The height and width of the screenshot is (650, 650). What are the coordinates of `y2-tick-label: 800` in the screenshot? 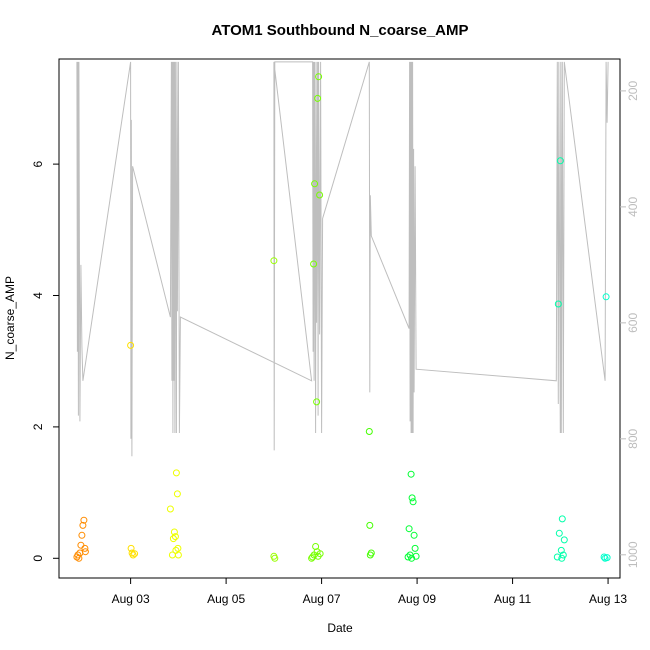 It's located at (633, 438).